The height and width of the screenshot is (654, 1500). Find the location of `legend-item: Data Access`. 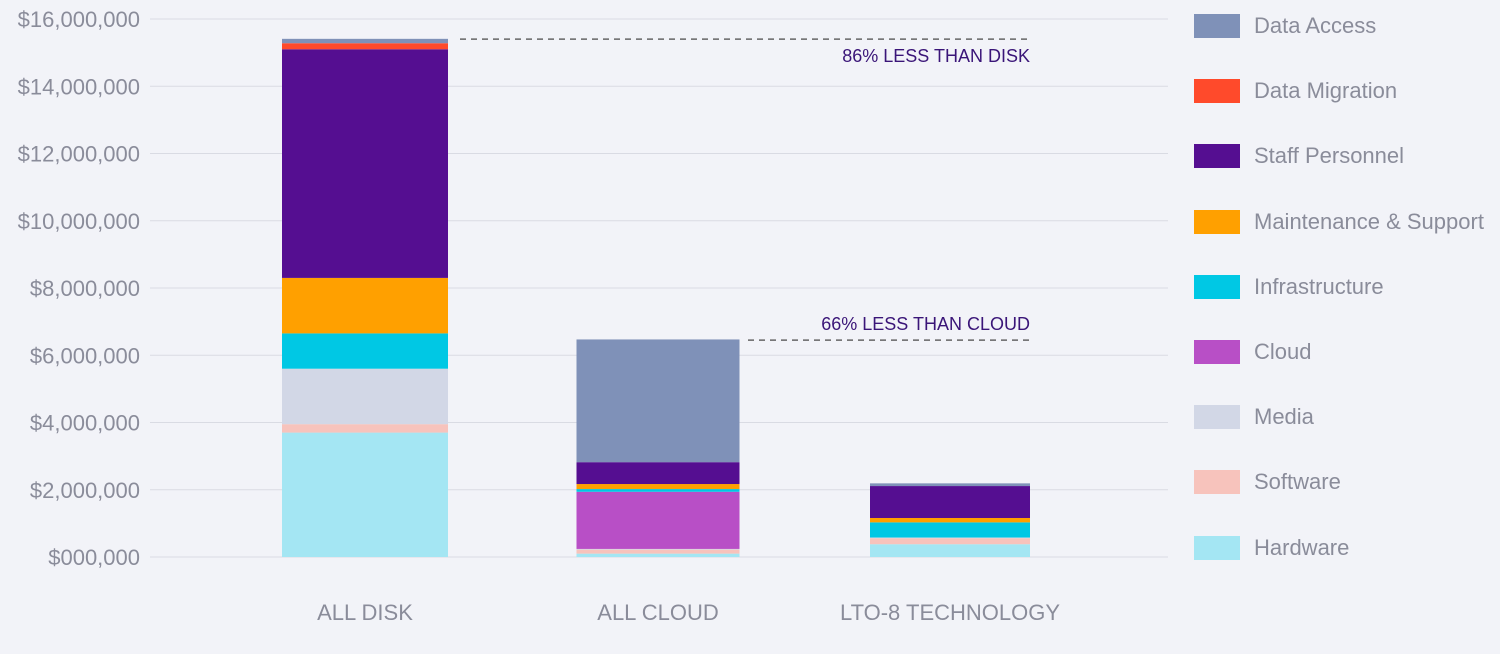

legend-item: Data Access is located at coordinates (1285, 26).